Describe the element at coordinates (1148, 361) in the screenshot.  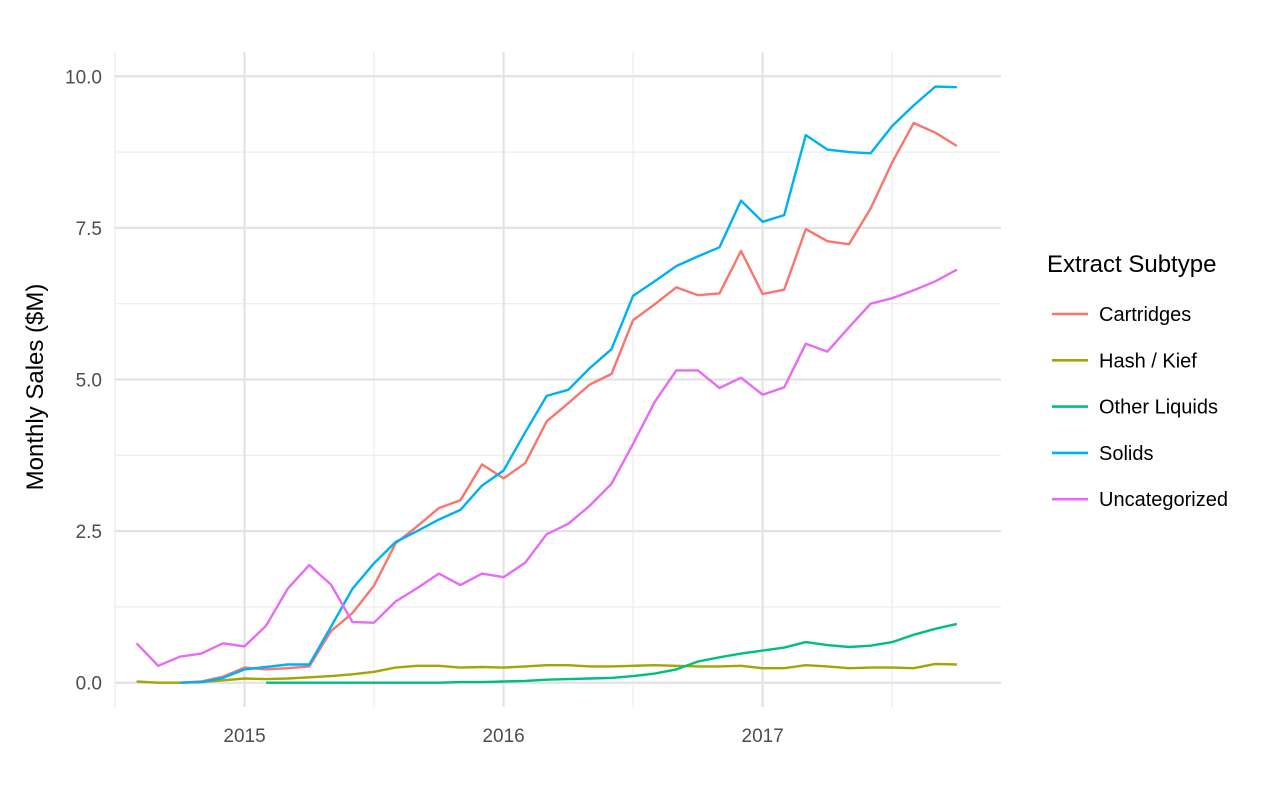
I see `legend-label-hash-kief: Hash / Kief` at that location.